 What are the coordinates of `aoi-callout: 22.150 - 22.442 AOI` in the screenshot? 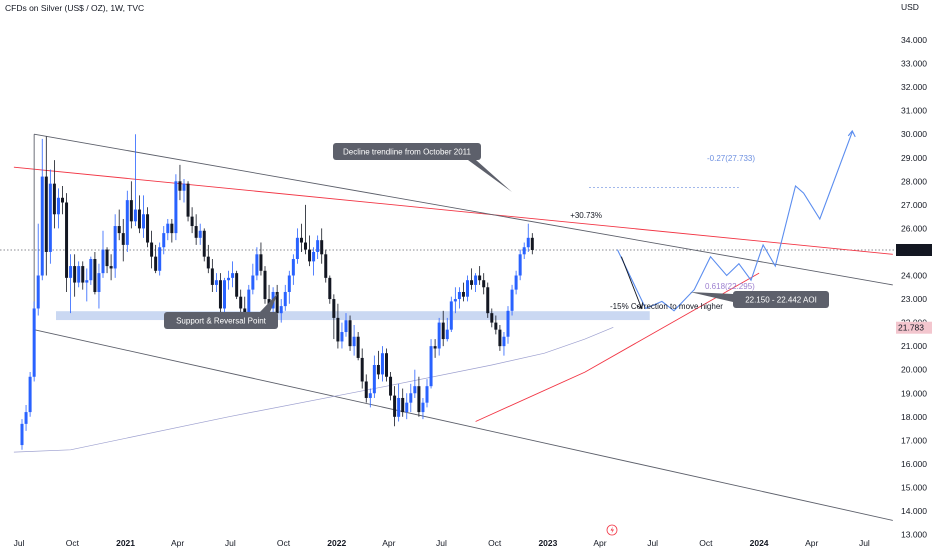 It's located at (759, 299).